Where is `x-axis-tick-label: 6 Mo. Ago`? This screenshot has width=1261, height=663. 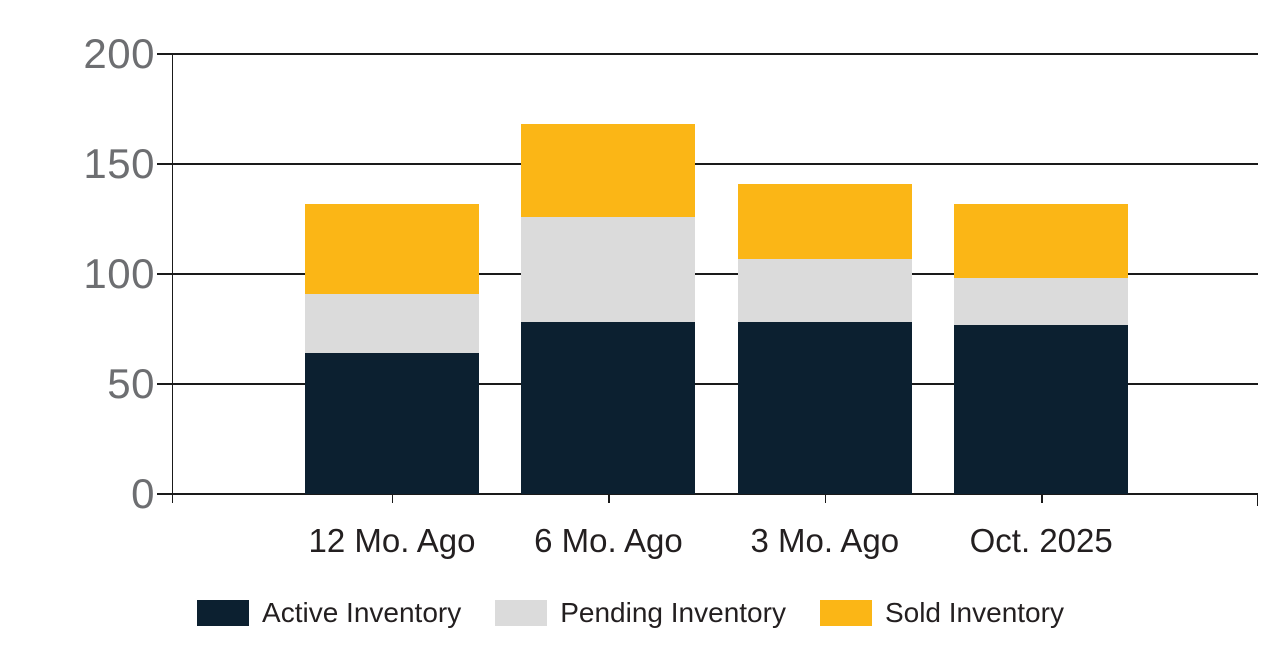
x-axis-tick-label: 6 Mo. Ago is located at coordinates (608, 540).